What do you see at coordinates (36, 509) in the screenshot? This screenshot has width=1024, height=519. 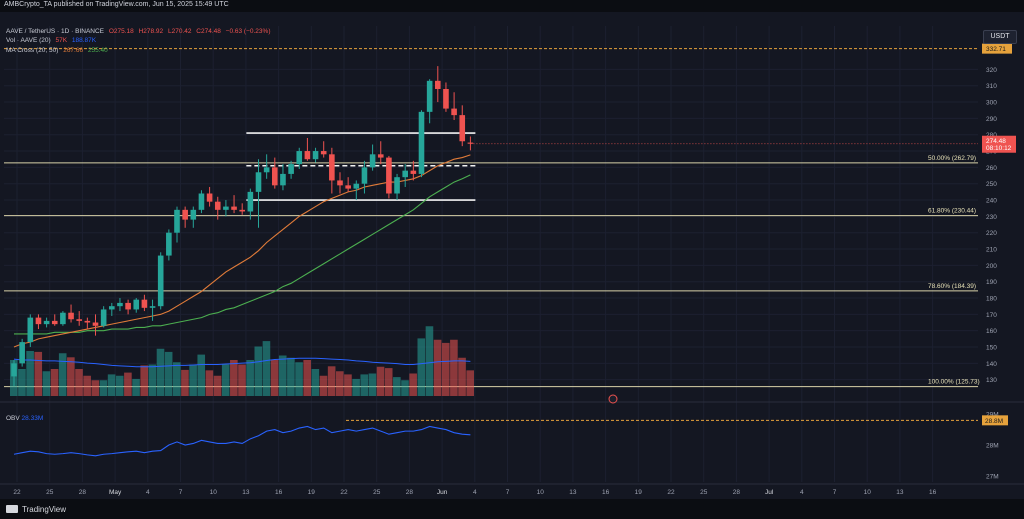 I see `tradingview-brand: TradingView` at bounding box center [36, 509].